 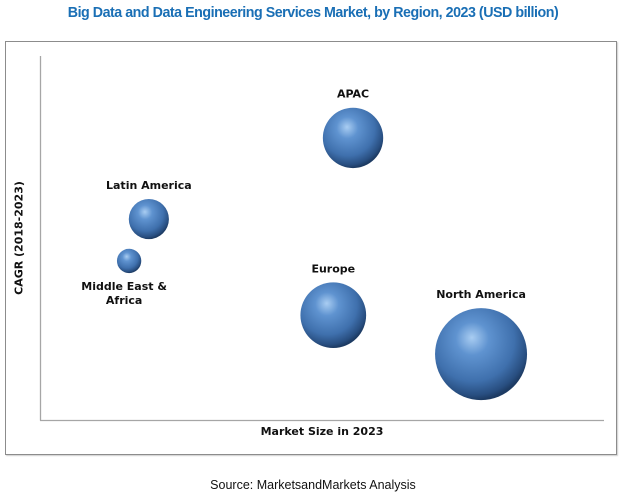 I want to click on bubble-label-europe: Europe, so click(x=333, y=268).